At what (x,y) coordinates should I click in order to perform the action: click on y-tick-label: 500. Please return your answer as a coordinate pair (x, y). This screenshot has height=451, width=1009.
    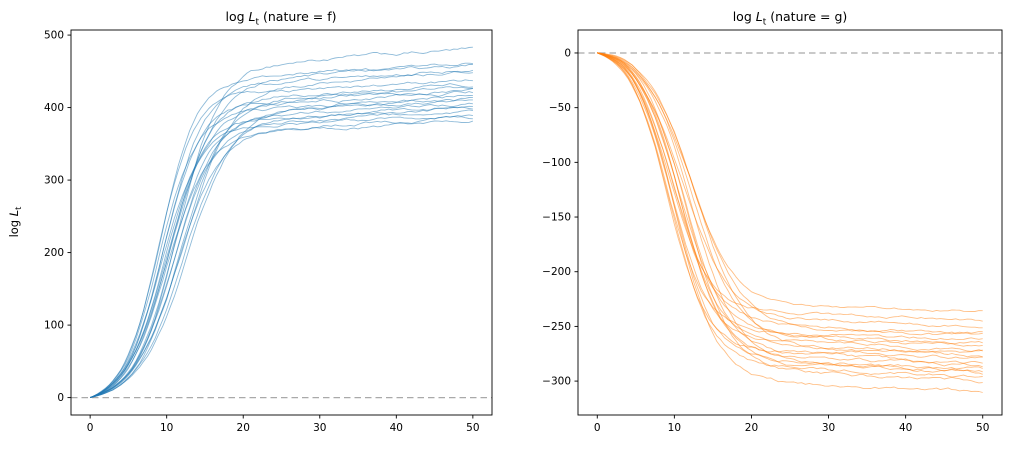
    Looking at the image, I should click on (54, 36).